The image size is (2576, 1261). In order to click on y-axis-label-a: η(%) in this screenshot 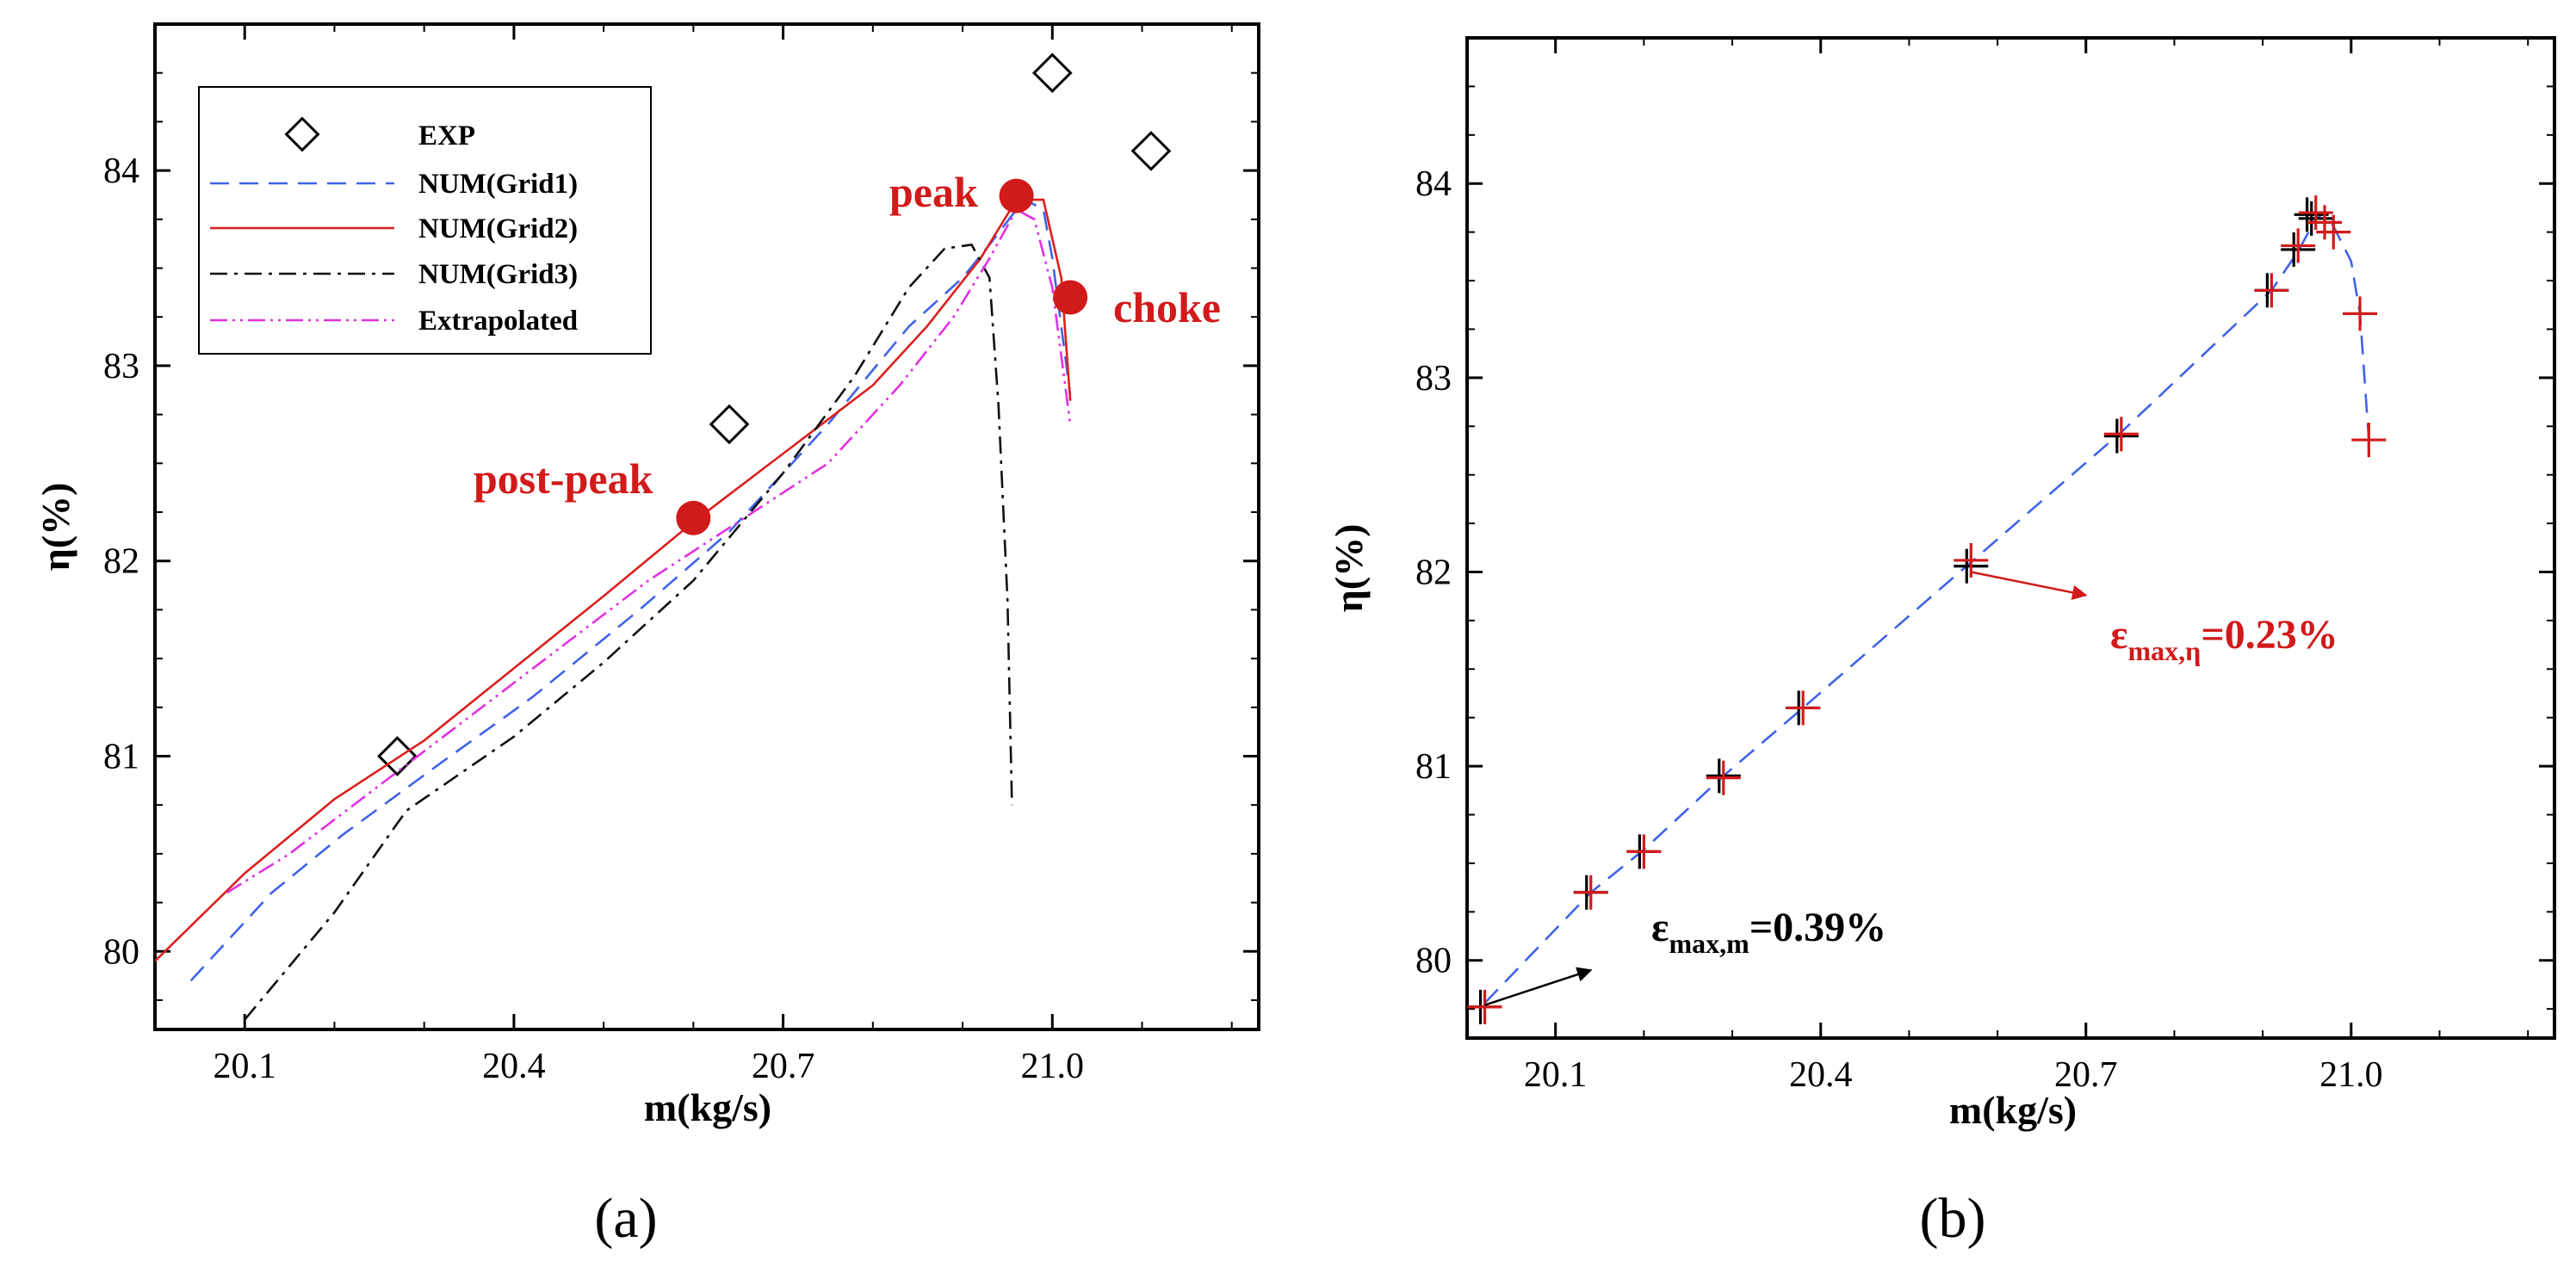, I will do `click(55, 527)`.